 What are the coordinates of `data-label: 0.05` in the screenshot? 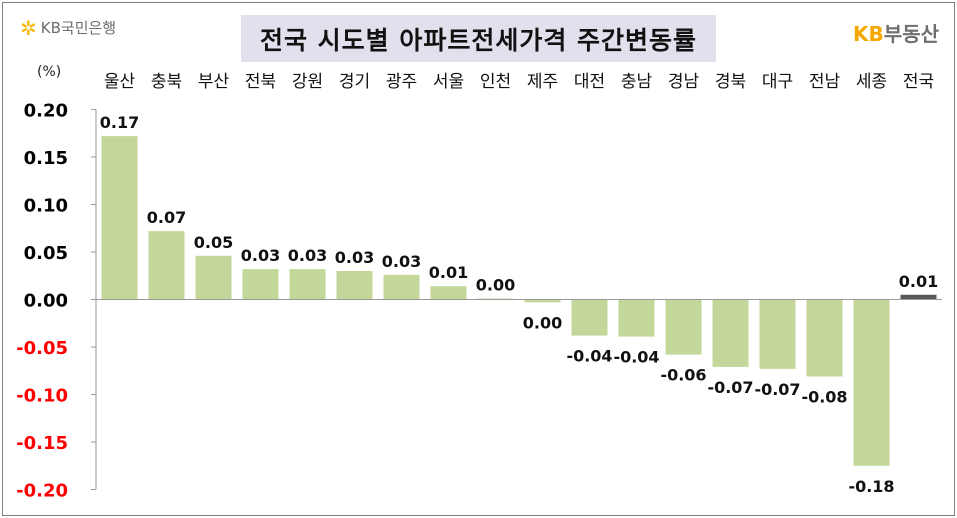 It's located at (213, 242).